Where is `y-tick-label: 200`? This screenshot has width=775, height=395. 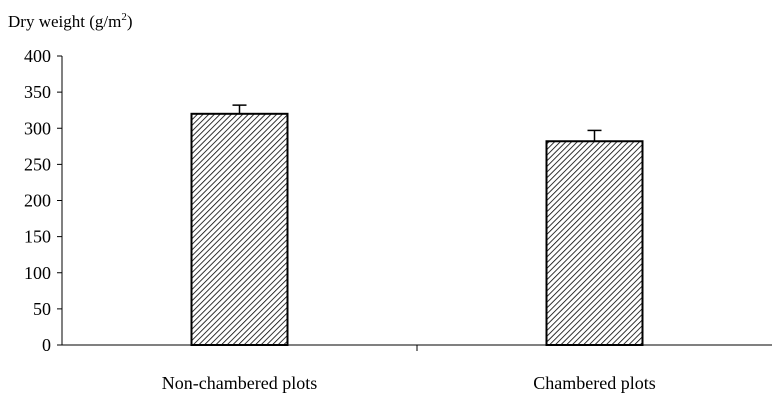 y-tick-label: 200 is located at coordinates (37, 201).